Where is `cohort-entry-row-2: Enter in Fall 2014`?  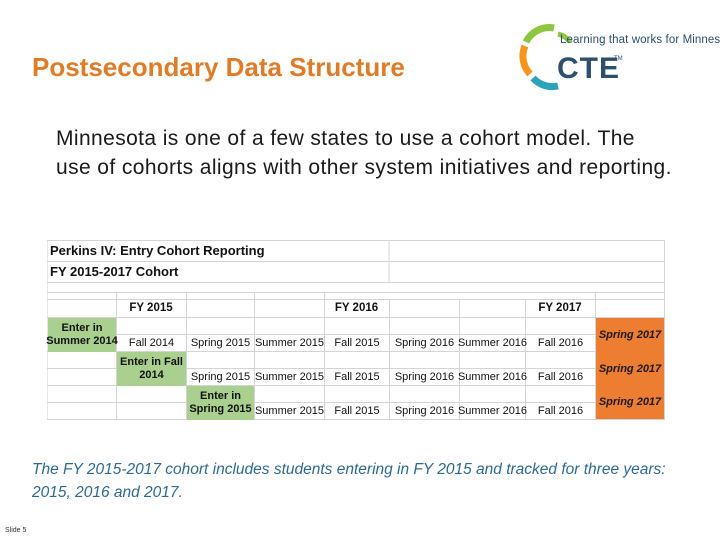 cohort-entry-row-2: Enter in Fall 2014 is located at coordinates (151, 369).